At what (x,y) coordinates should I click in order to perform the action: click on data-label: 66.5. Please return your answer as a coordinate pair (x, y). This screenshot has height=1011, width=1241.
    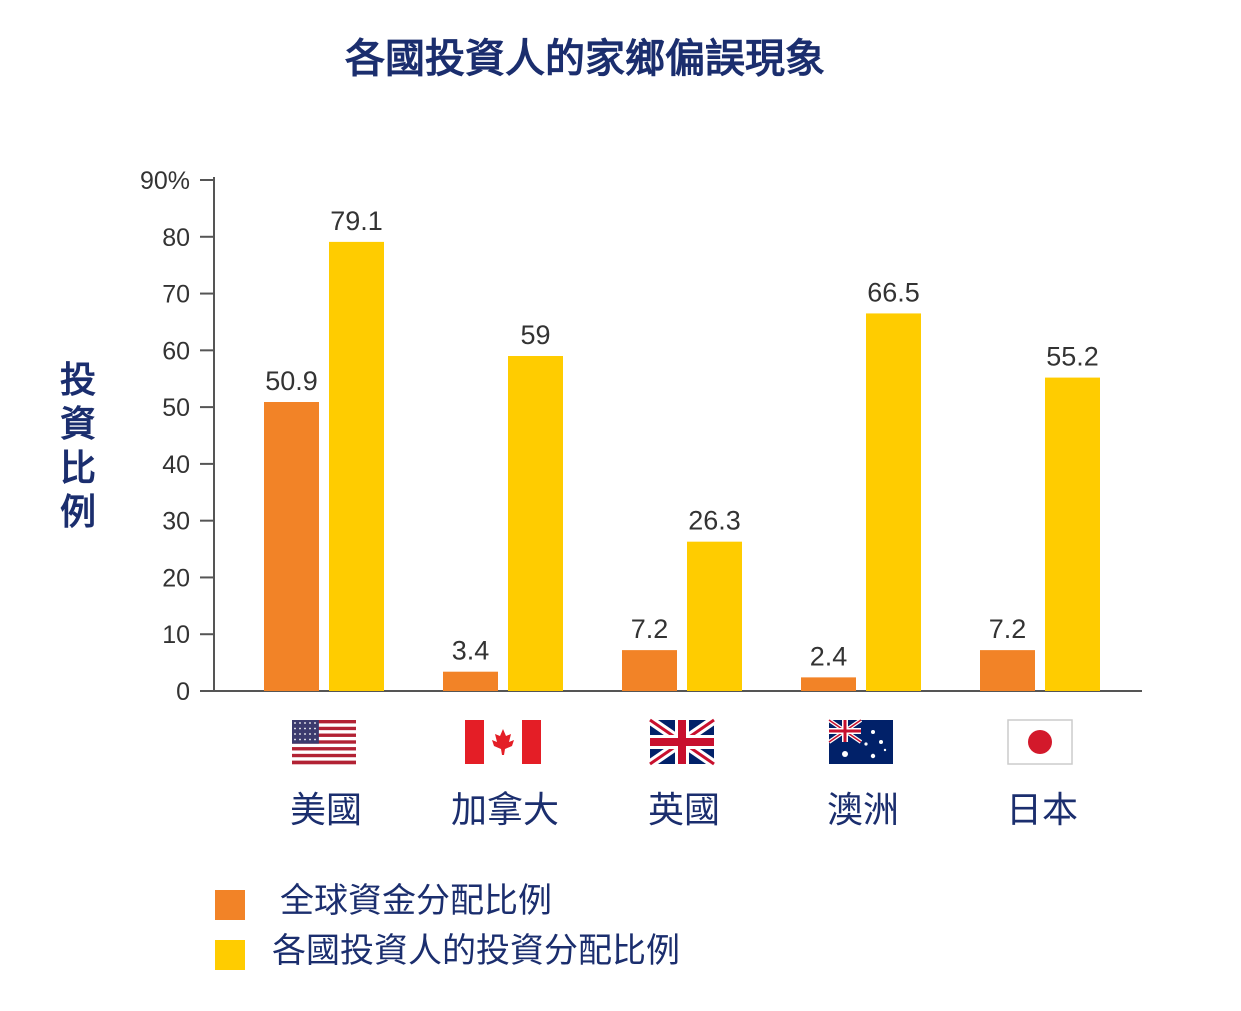
    Looking at the image, I should click on (893, 292).